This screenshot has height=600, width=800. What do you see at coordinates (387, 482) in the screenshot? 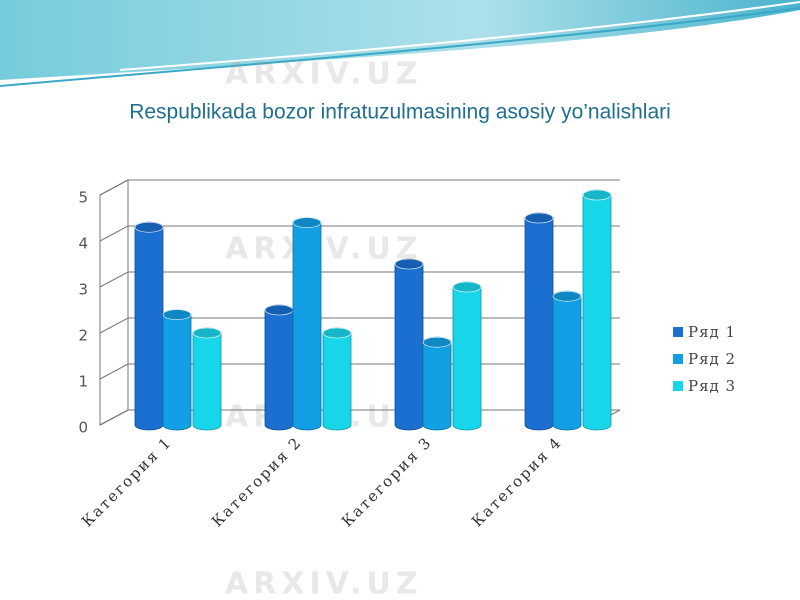
I see `x-tick-label: Категория 3` at bounding box center [387, 482].